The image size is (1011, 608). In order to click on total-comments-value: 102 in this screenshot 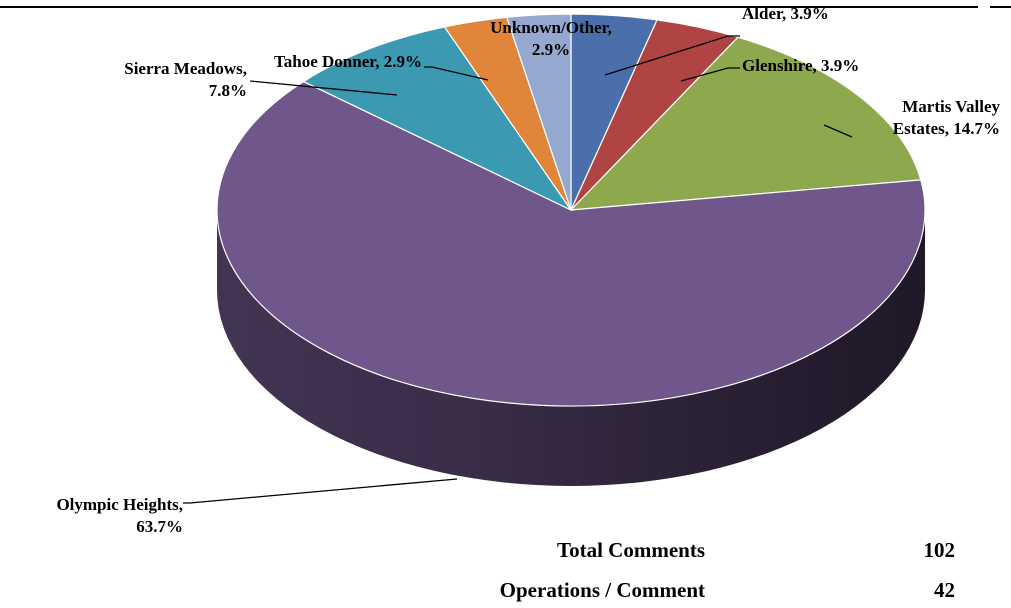, I will do `click(939, 550)`.